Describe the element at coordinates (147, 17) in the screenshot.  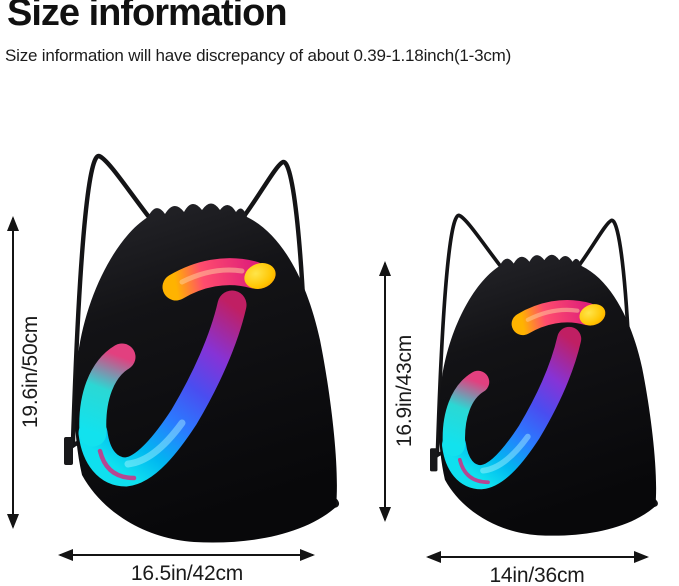
I see `page-title: Size information` at that location.